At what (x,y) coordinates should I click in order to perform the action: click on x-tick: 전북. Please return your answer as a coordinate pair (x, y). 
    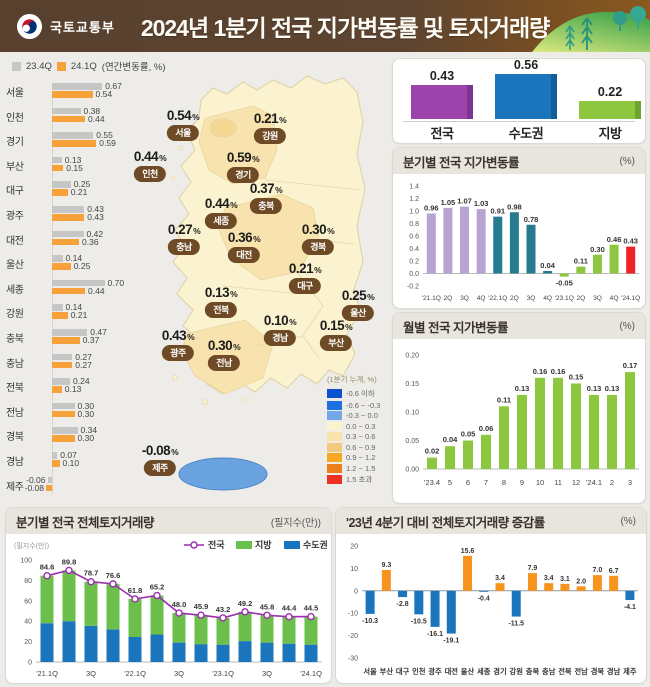
    Looking at the image, I should click on (565, 671).